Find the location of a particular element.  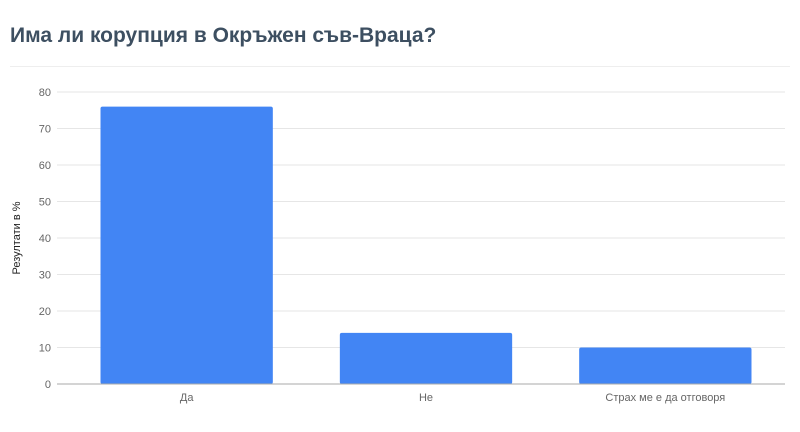

x-tick-label: Да is located at coordinates (187, 398).